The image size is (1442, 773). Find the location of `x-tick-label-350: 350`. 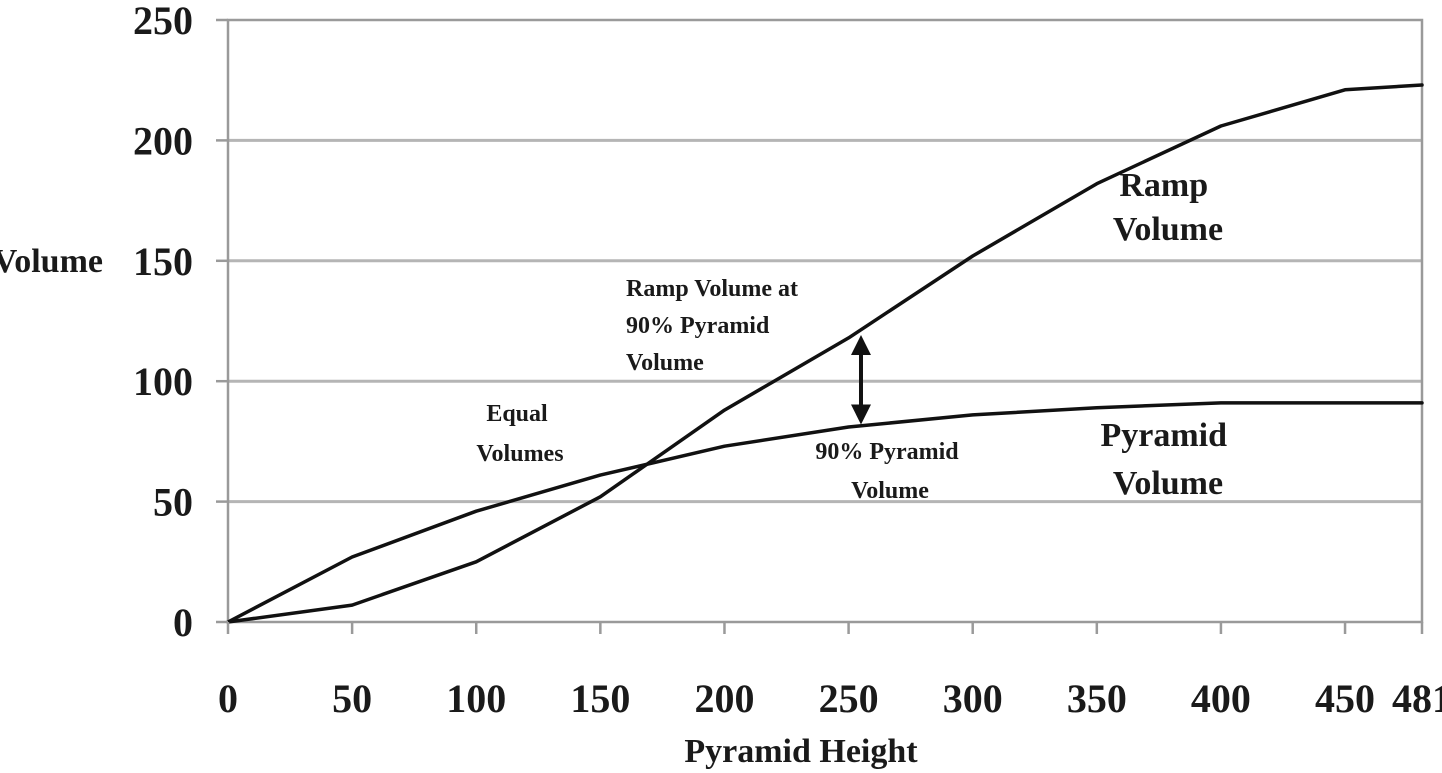

x-tick-label-350: 350 is located at coordinates (1097, 698).